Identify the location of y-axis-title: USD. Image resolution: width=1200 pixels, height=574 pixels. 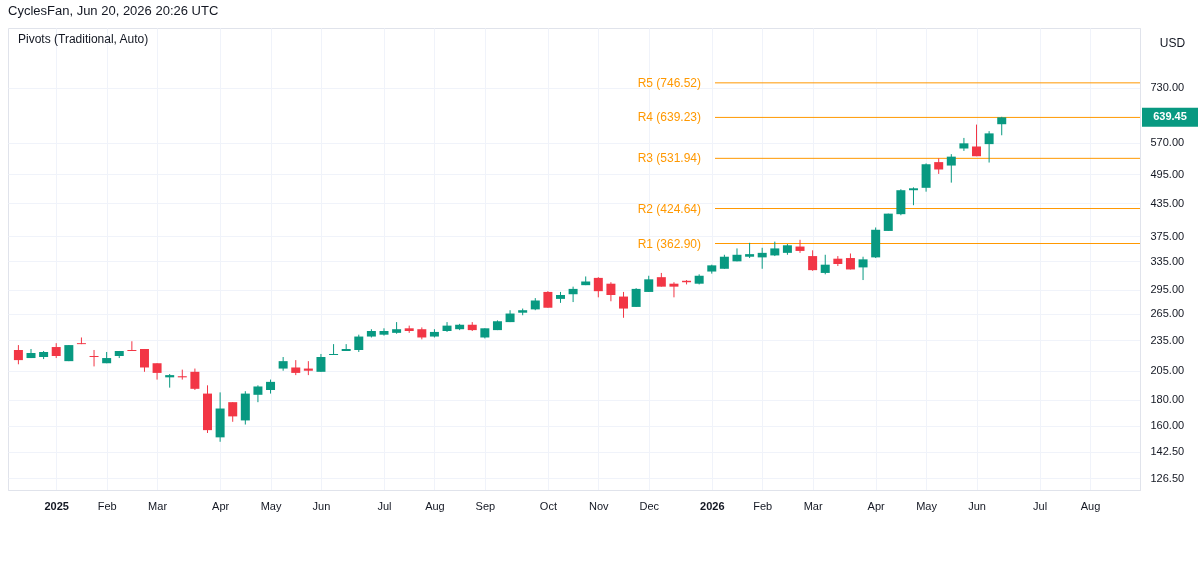
(1172, 42).